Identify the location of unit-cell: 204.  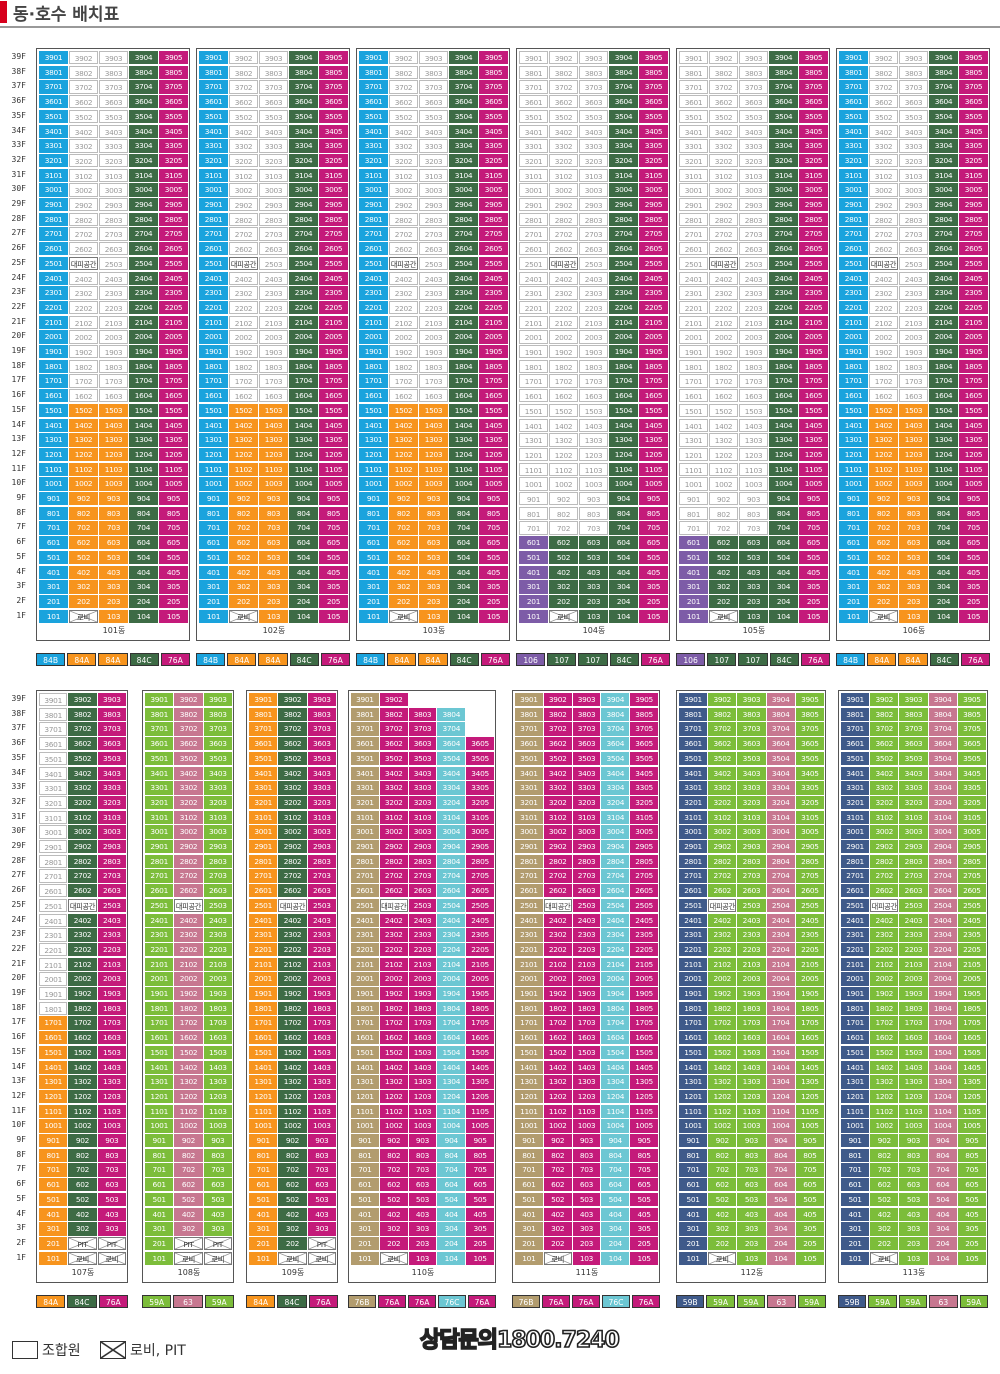
(303, 601).